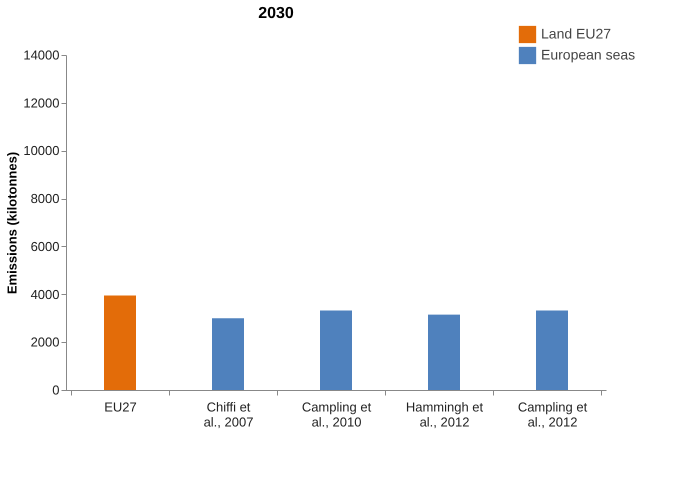 This screenshot has width=692, height=489. Describe the element at coordinates (41, 55) in the screenshot. I see `y-tick-label: 14000` at that location.